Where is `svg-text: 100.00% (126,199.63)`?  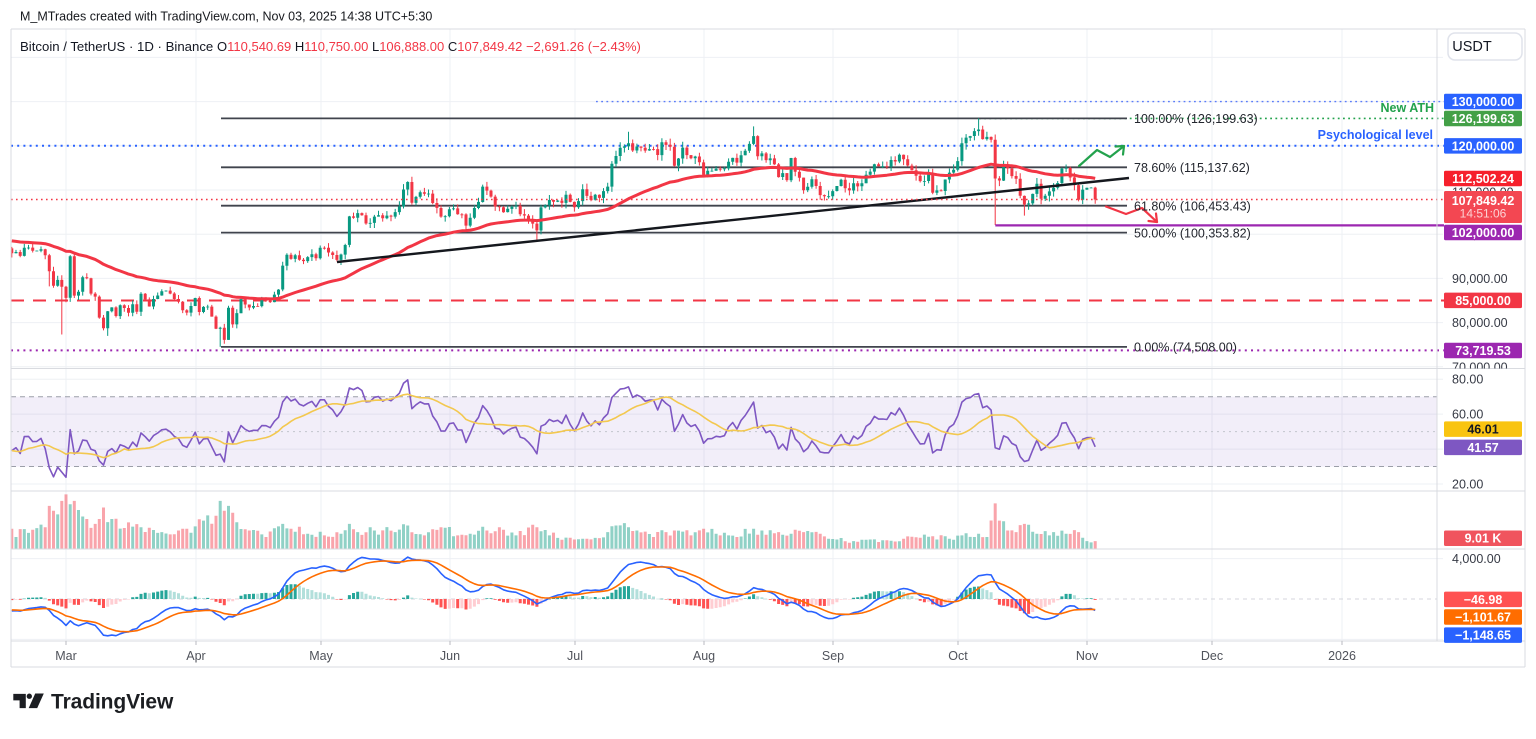 svg-text: 100.00% (126,199.63) is located at coordinates (1196, 119).